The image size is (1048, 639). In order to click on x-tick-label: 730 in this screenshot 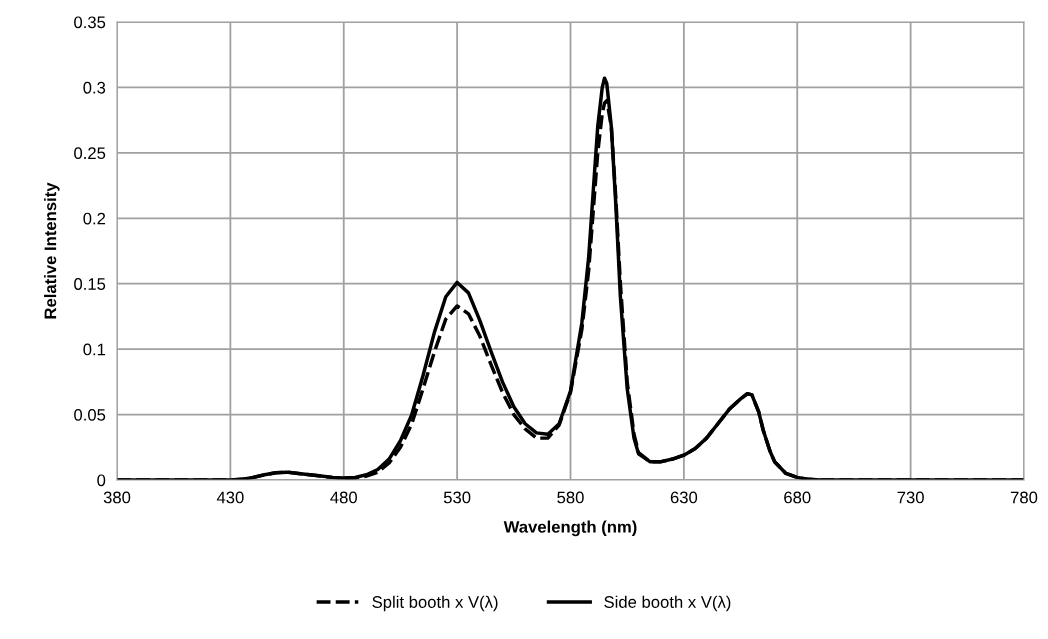, I will do `click(910, 497)`.